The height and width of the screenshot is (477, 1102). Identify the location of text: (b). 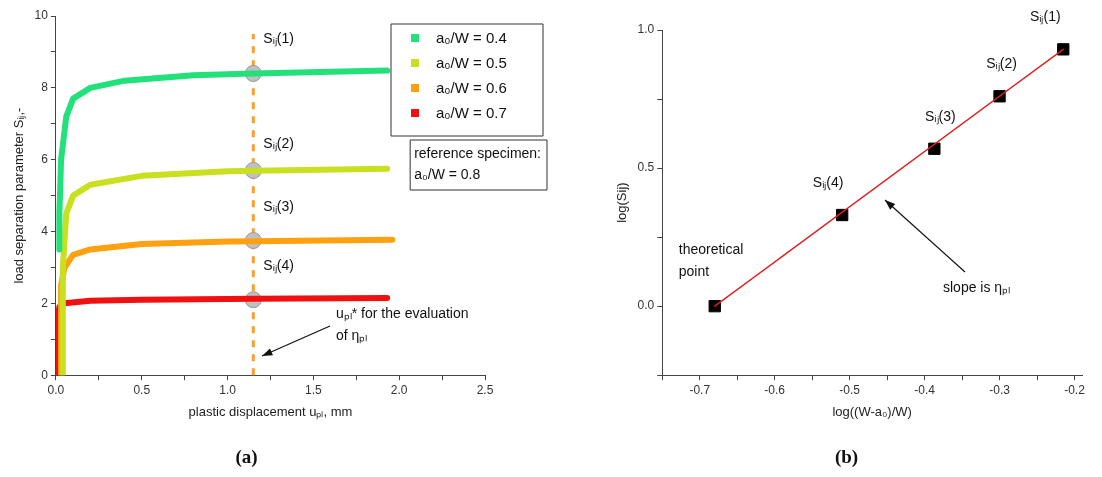
(846, 456).